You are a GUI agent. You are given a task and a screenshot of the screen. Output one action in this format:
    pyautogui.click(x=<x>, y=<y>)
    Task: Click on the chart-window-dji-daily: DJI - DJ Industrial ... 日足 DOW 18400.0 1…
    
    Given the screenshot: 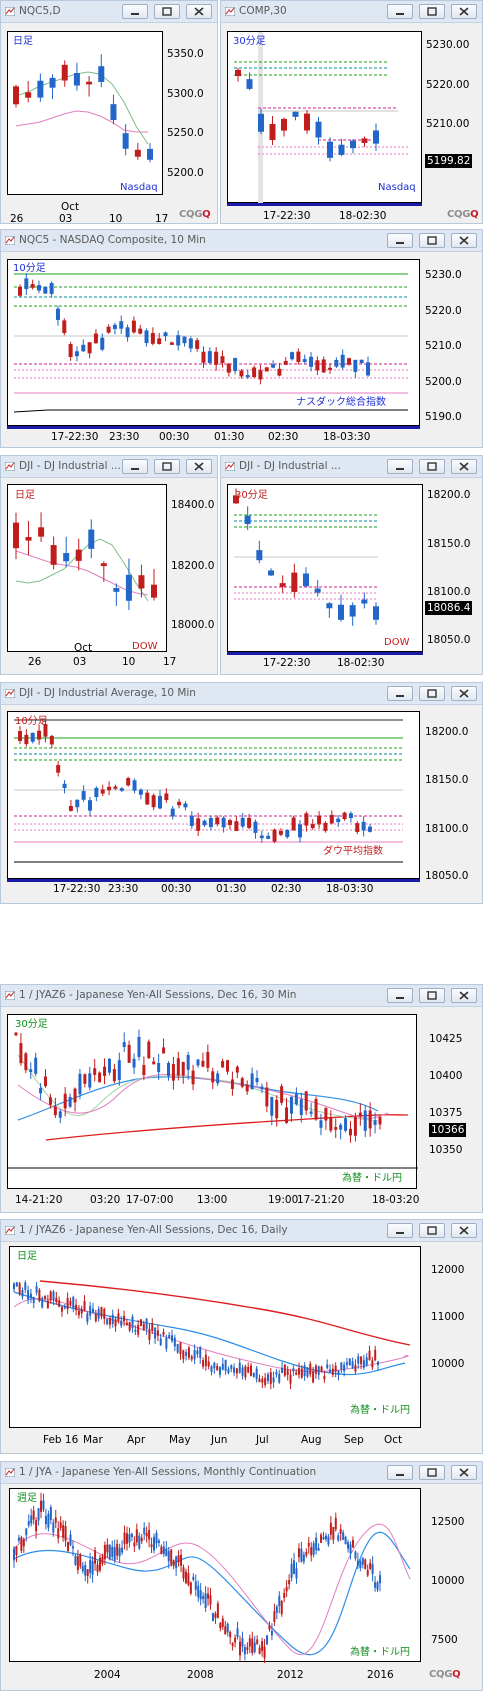 What is the action you would take?
    pyautogui.click(x=109, y=565)
    